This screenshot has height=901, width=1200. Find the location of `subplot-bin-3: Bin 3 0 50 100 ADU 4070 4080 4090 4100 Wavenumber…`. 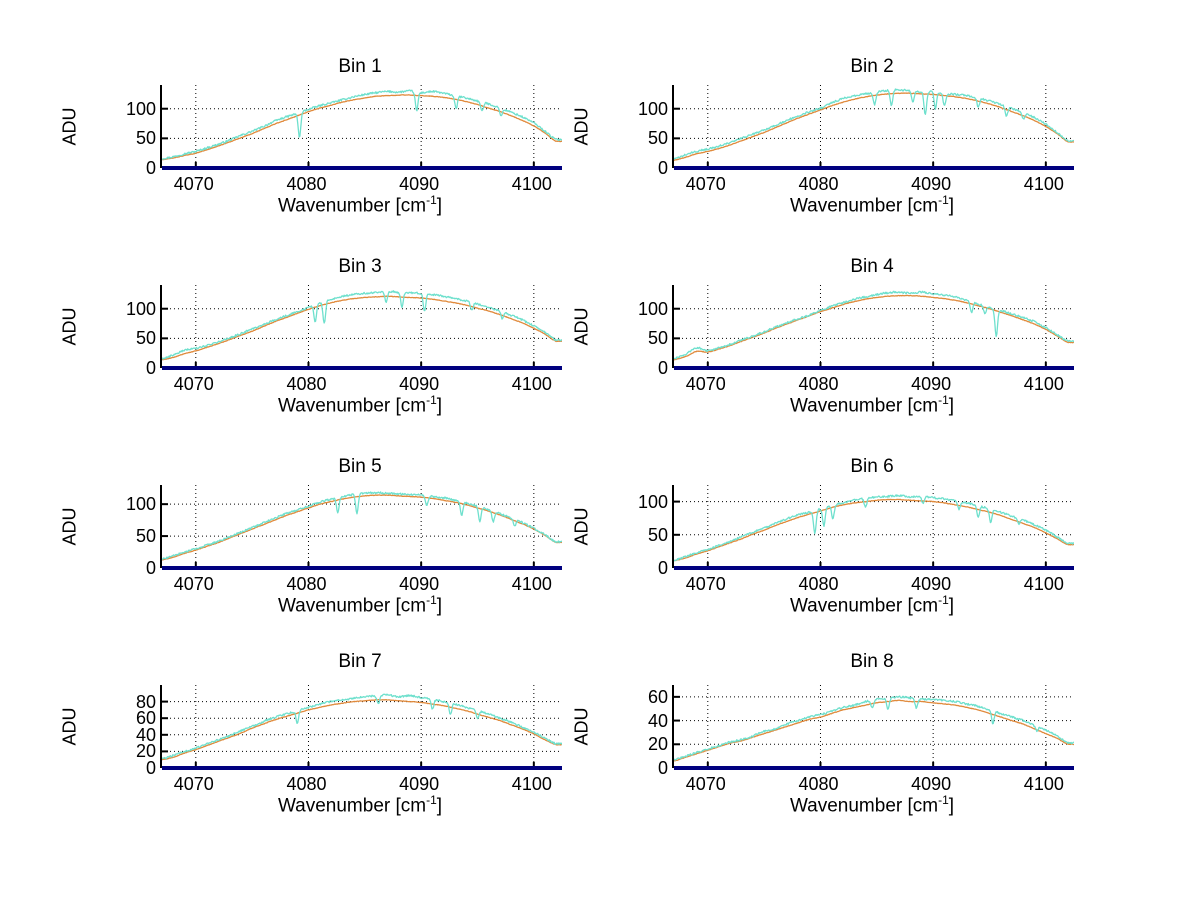

subplot-bin-3: Bin 3 0 50 100 ADU 4070 4080 4090 4100 Wavenumber… is located at coordinates (311, 344).